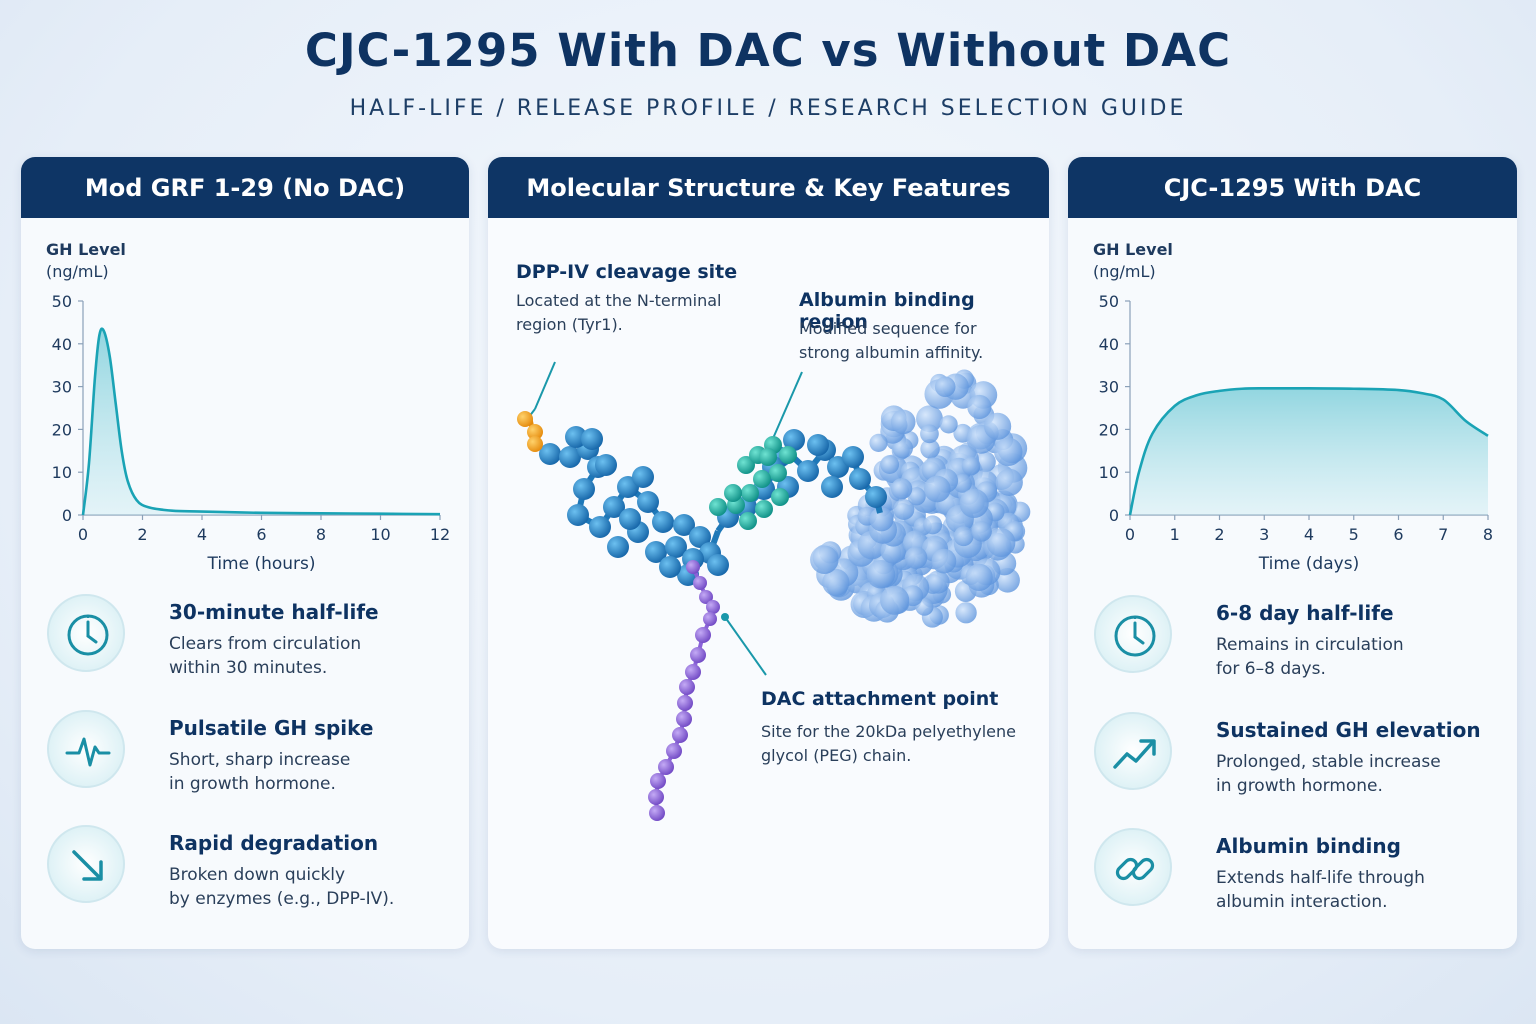 Image resolution: width=1536 pixels, height=1024 pixels. What do you see at coordinates (1296, 433) in the screenshot?
I see `gh-chart-with-dac: 0 10 20 30 40 50 0 1 2 3 4 5 6 7 8 Time (days)` at bounding box center [1296, 433].